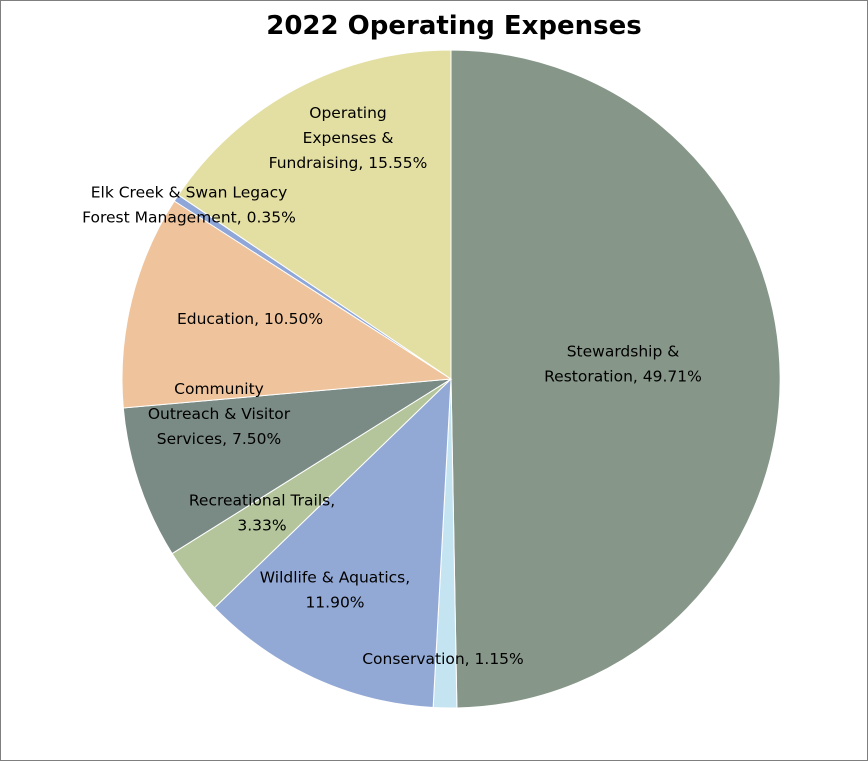  What do you see at coordinates (219, 439) in the screenshot?
I see `slice-label-5-line-3: Services, 7.50%` at bounding box center [219, 439].